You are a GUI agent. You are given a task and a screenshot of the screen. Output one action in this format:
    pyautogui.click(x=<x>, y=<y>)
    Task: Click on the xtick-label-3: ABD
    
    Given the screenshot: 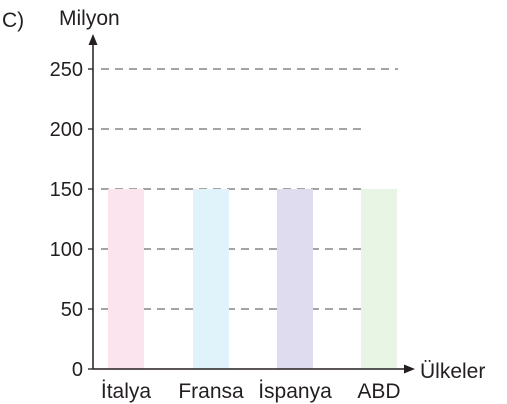 What is the action you would take?
    pyautogui.click(x=378, y=391)
    